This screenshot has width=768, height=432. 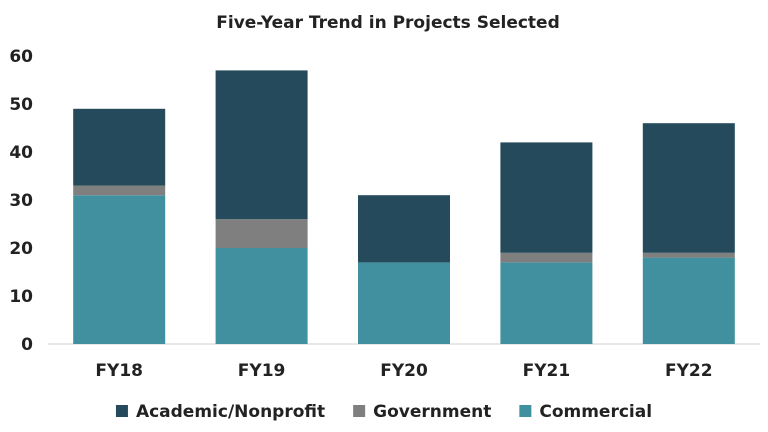 I want to click on x-category-label: FY20, so click(x=404, y=371).